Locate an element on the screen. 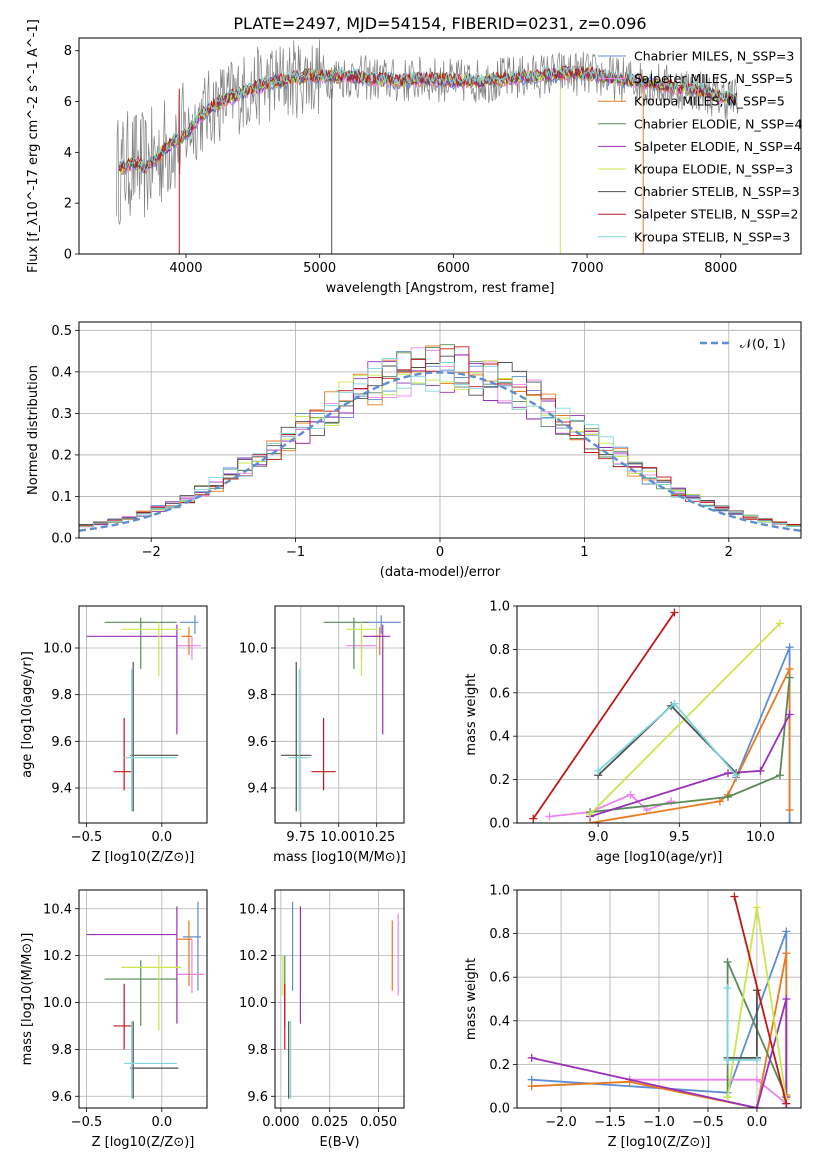 The image size is (819, 1170). x-axis-label: (data-model)/error is located at coordinates (440, 572).